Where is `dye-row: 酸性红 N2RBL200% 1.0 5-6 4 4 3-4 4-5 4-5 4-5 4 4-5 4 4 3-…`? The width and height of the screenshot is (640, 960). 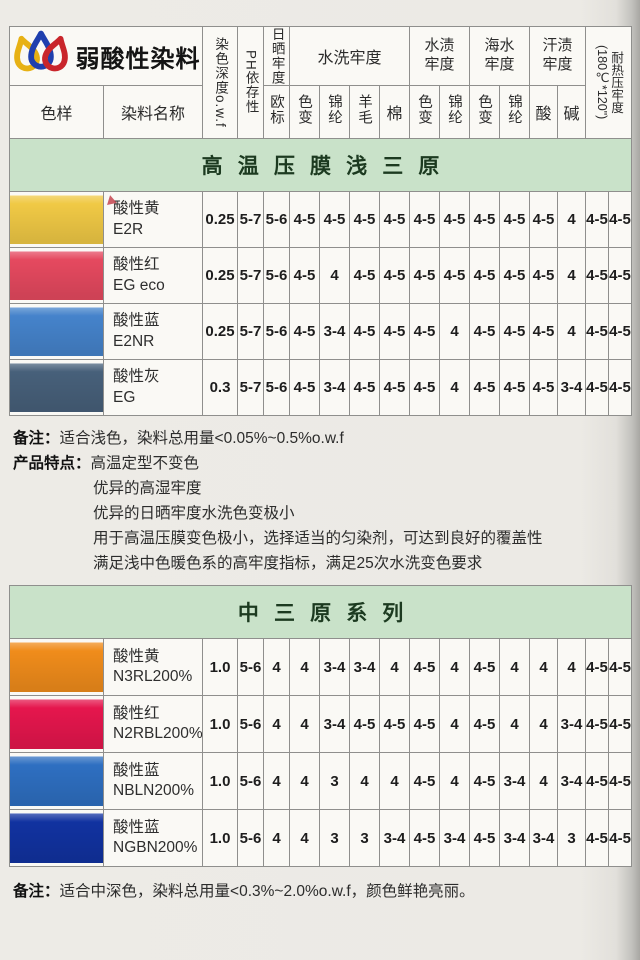
dye-row: 酸性红 N2RBL200% 1.0 5-6 4 4 3-4 4-5 4-5 4-5 4 4-5 4 4 3-… is located at coordinates (321, 724).